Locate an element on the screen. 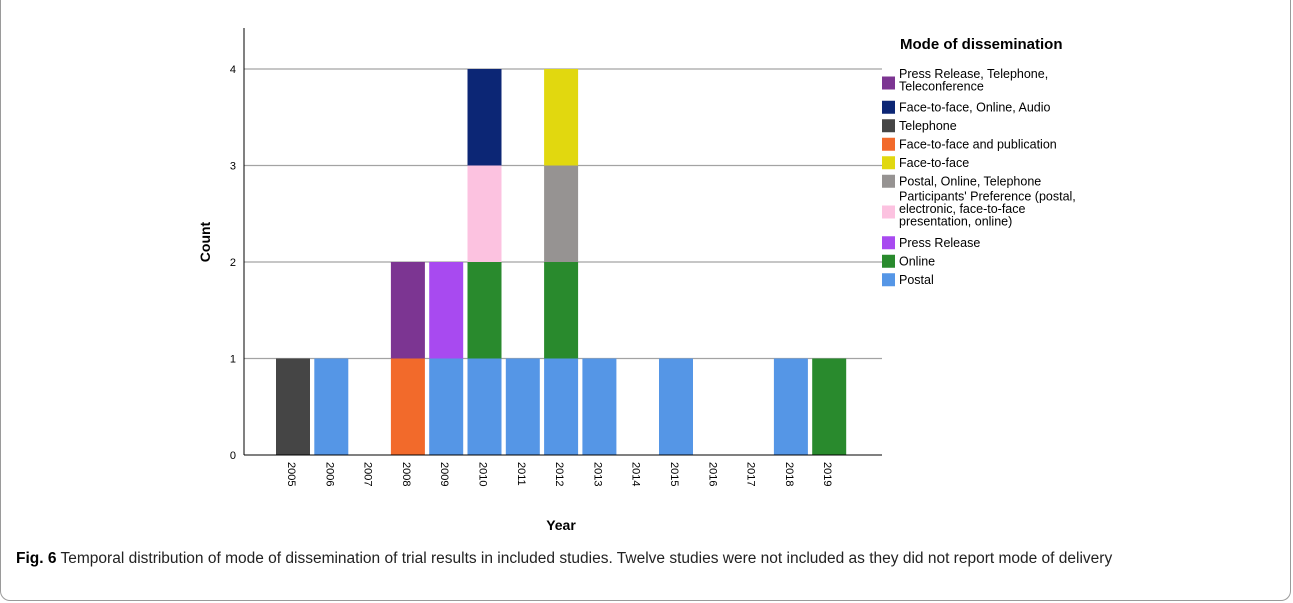  legend-swatch-participants-preference-postal-electronic-face-to-face-presentation-online- is located at coordinates (888, 212).